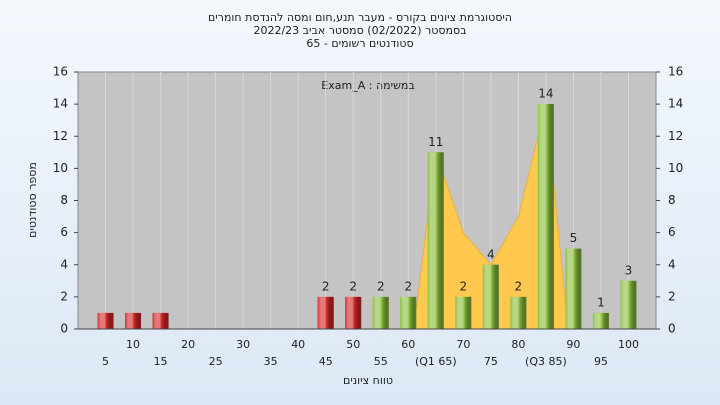 The width and height of the screenshot is (720, 405). I want to click on y2-tick-label: 10, so click(675, 168).